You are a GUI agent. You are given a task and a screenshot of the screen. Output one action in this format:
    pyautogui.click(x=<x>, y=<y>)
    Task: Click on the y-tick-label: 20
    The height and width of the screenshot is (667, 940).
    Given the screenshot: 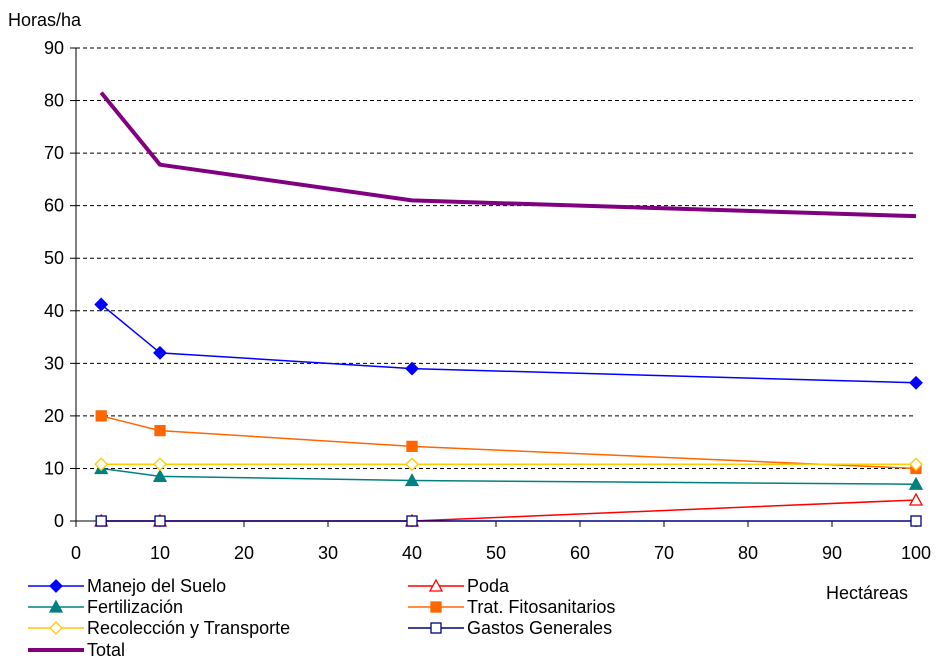 What is the action you would take?
    pyautogui.click(x=54, y=416)
    